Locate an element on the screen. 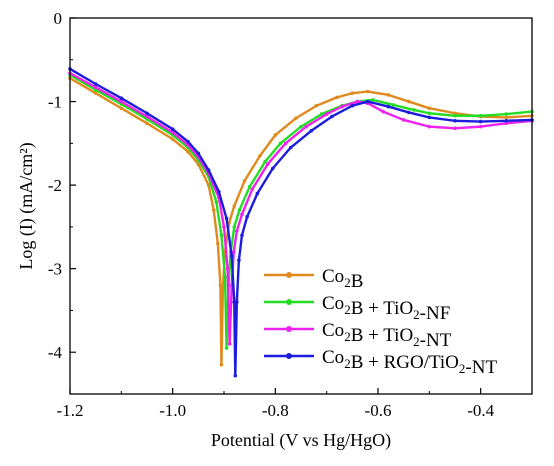 The width and height of the screenshot is (554, 466). legend-text: -NF is located at coordinates (435, 313).